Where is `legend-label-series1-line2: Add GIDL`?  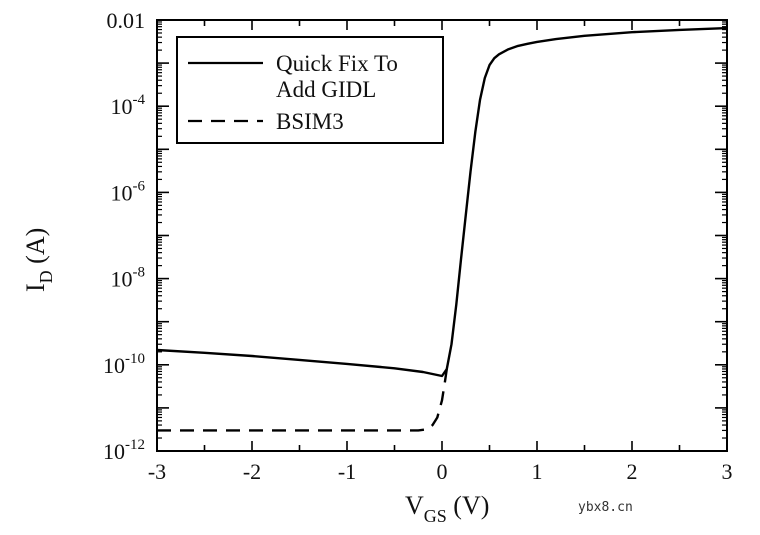
legend-label-series1-line2: Add GIDL is located at coordinates (326, 89).